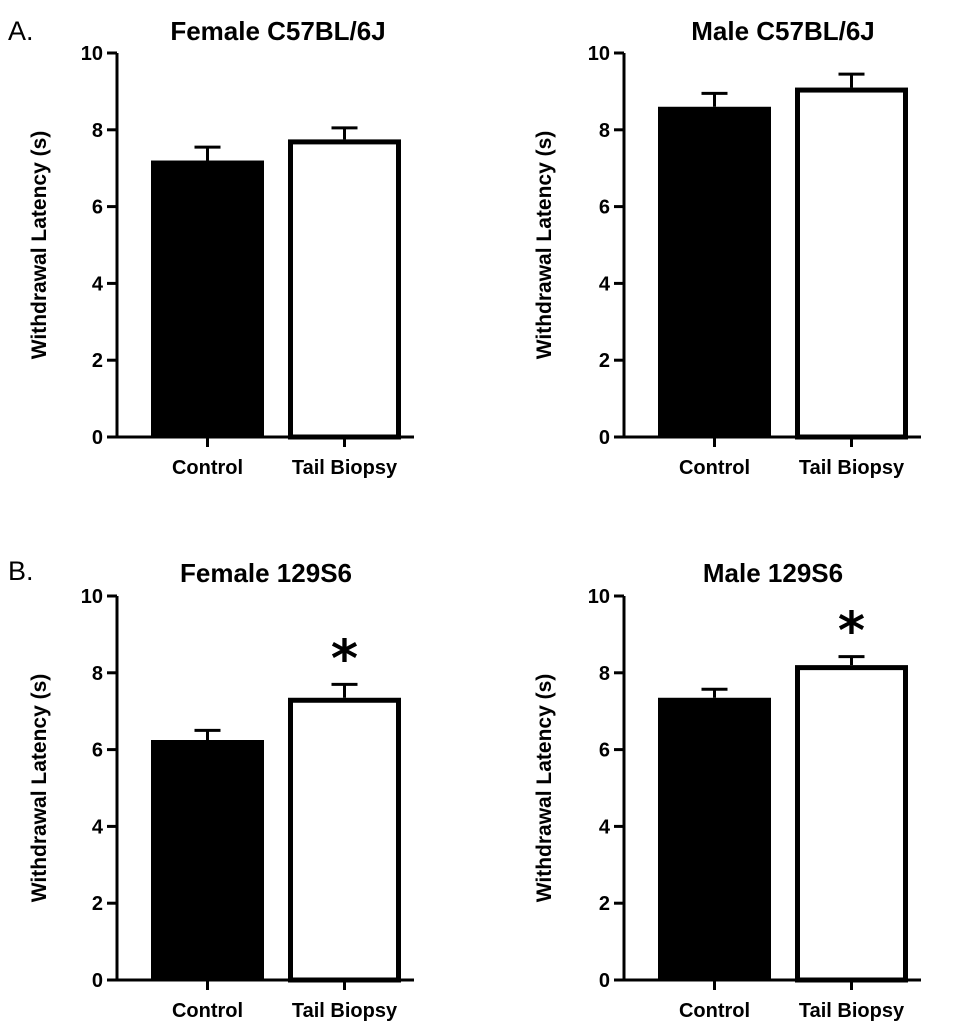 The height and width of the screenshot is (1022, 962). I want to click on chart-title: Male C57BL/6J, so click(783, 31).